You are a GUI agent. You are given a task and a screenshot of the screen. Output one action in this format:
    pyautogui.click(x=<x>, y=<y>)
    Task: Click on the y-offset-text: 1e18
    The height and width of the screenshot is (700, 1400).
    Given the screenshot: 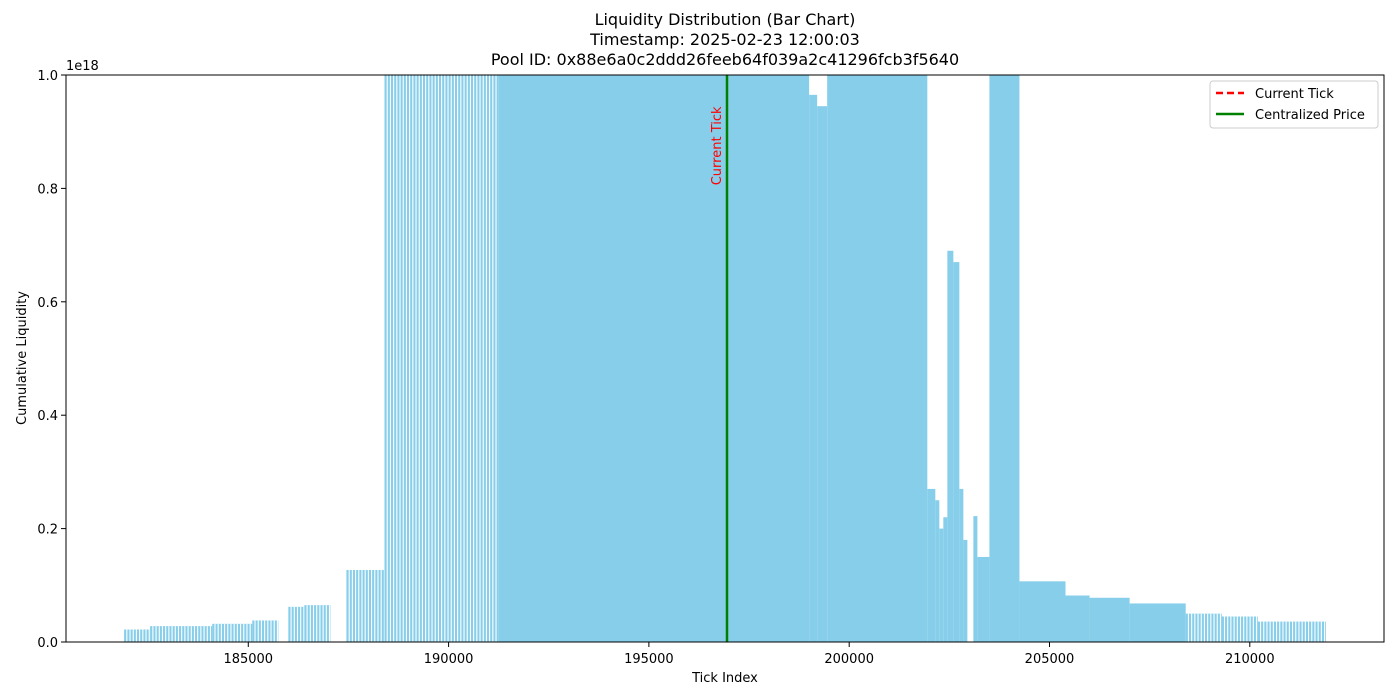 What is the action you would take?
    pyautogui.click(x=82, y=66)
    